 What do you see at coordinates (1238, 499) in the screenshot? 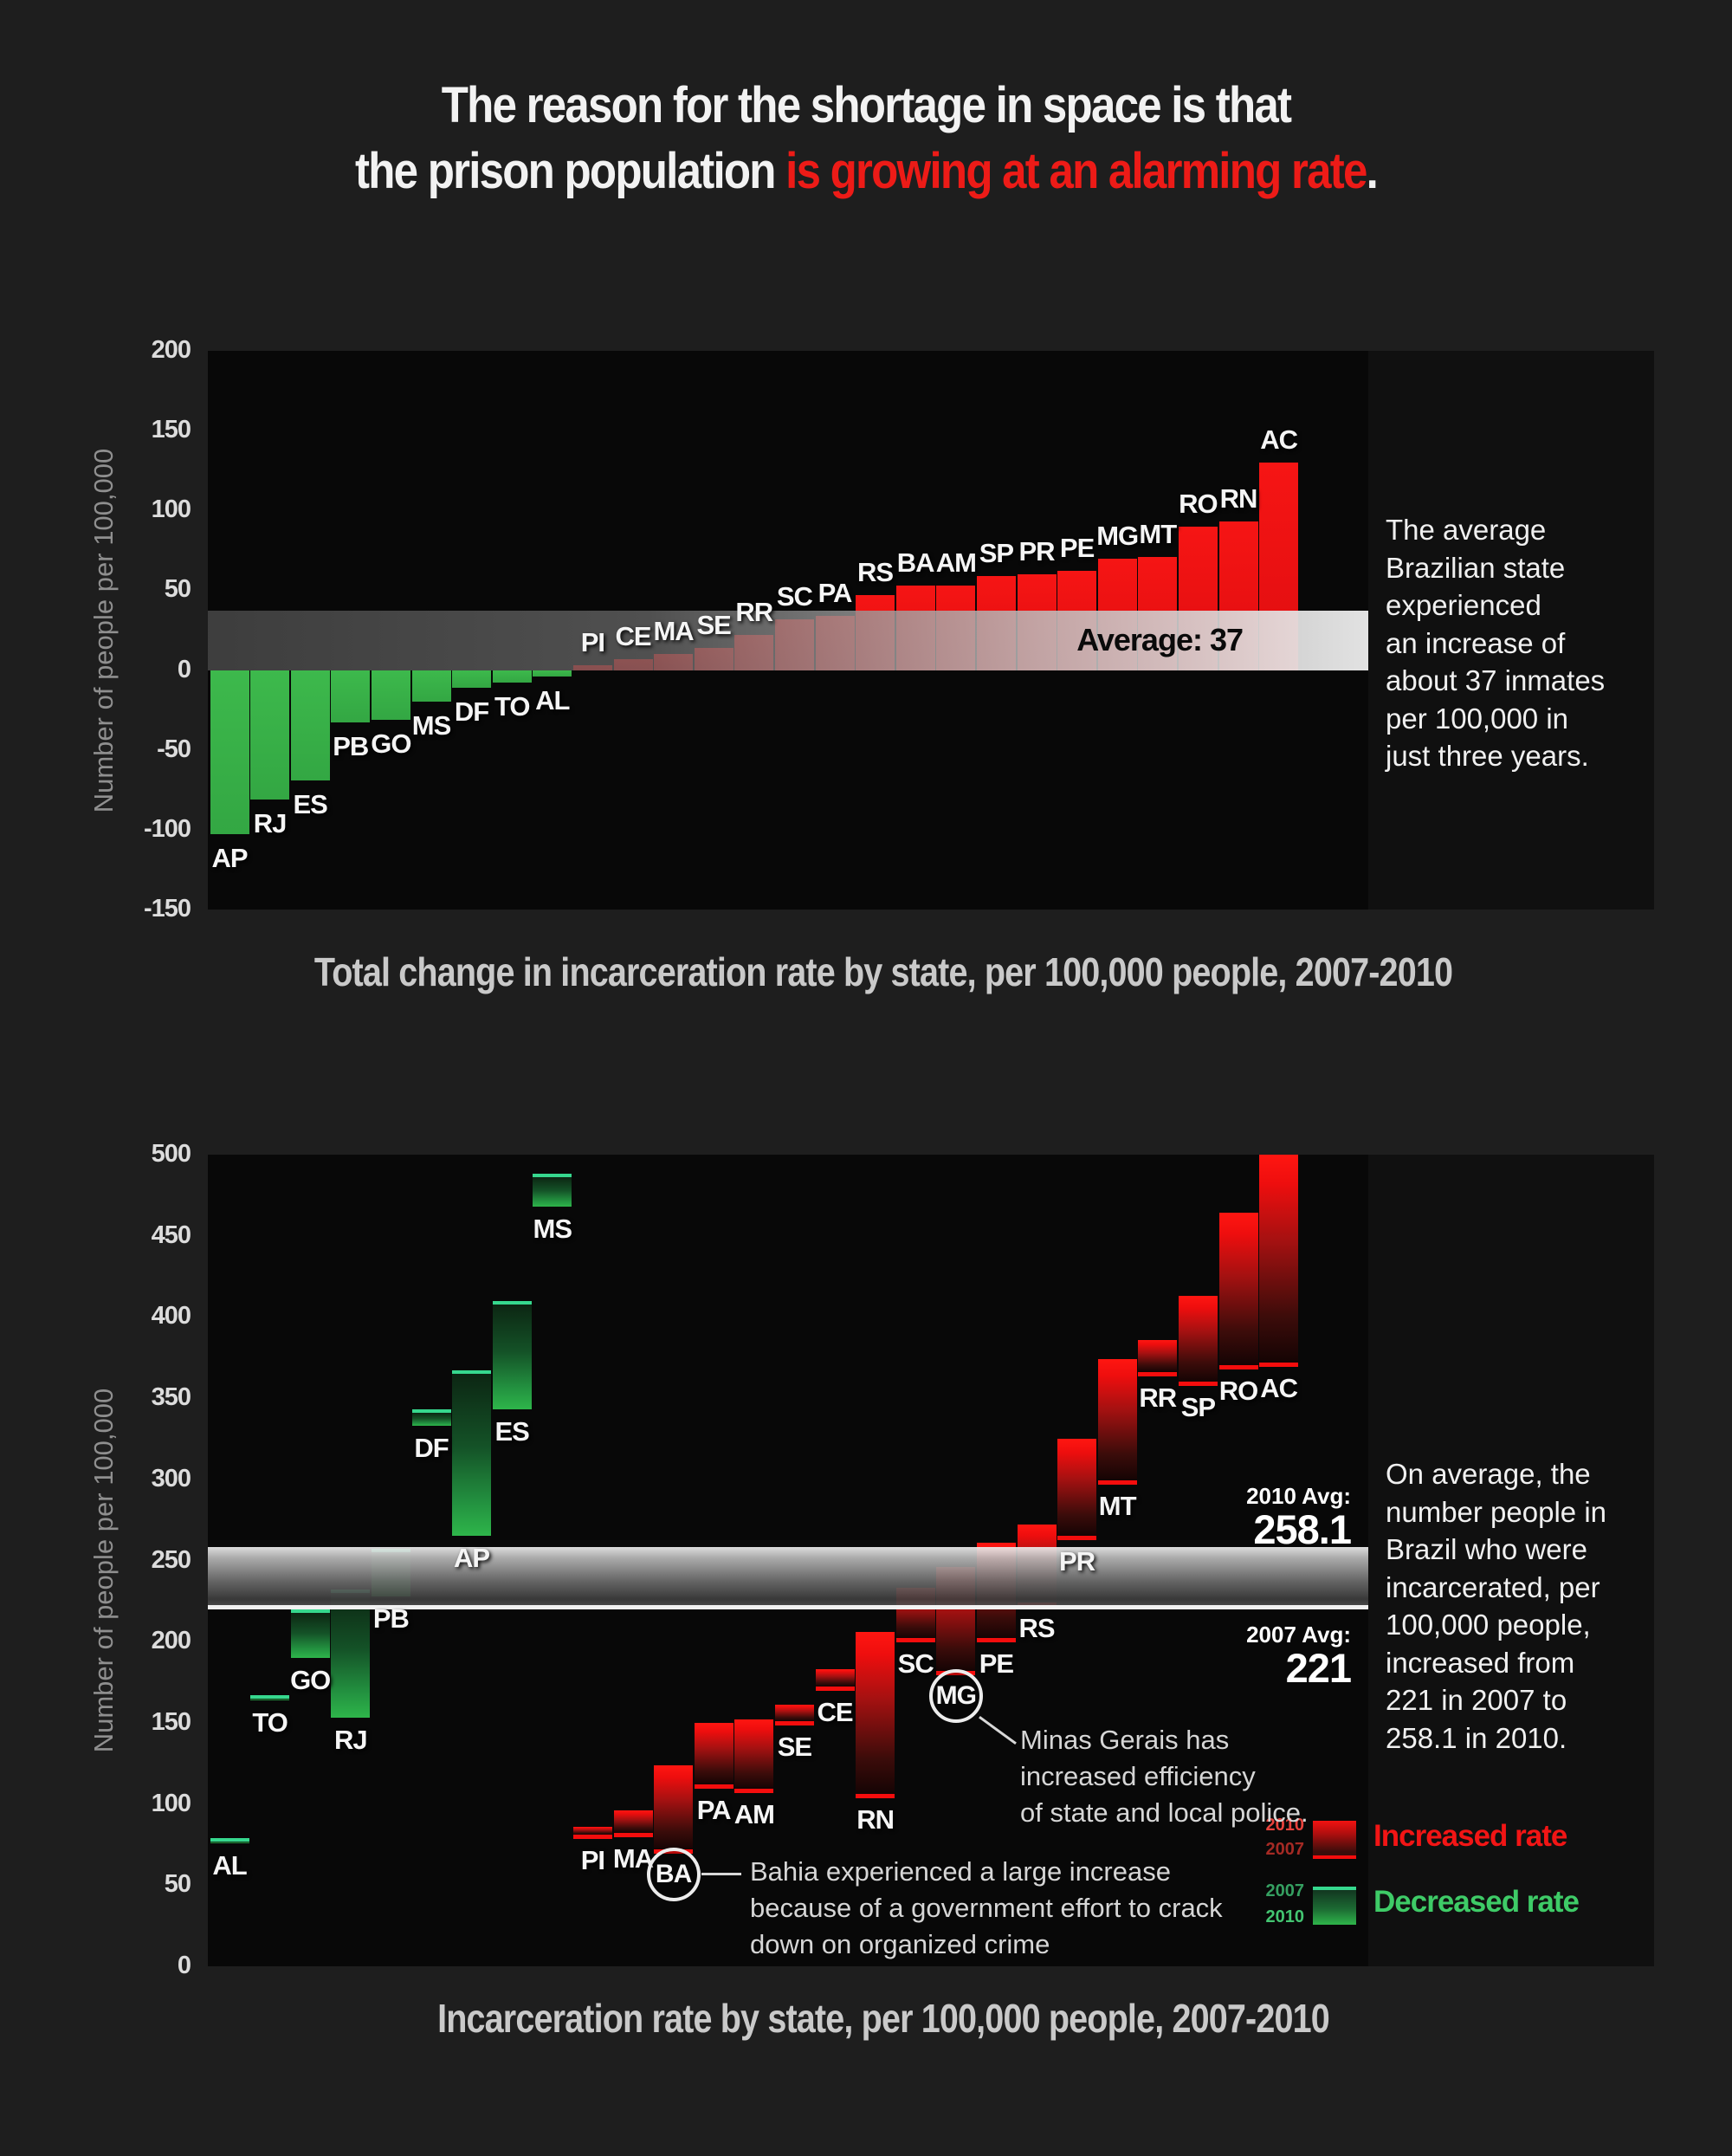
I see `chart1-bar-label-RN: RN` at bounding box center [1238, 499].